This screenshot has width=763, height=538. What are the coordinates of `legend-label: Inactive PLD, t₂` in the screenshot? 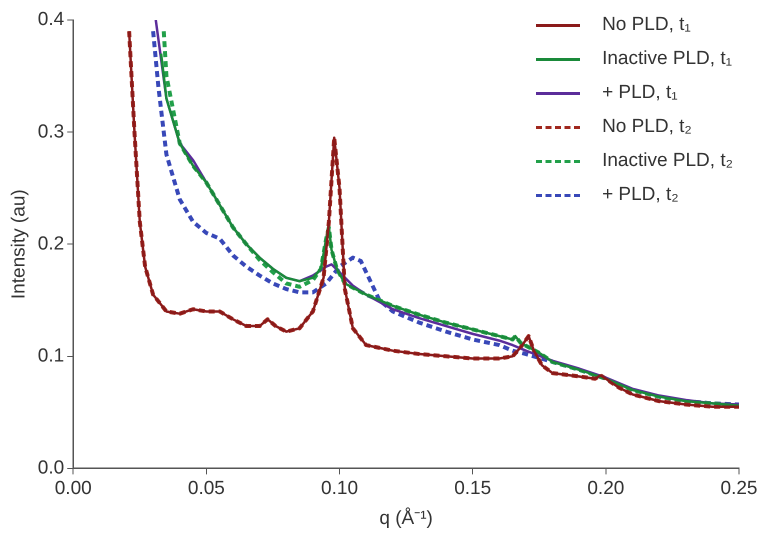 It's located at (667, 161).